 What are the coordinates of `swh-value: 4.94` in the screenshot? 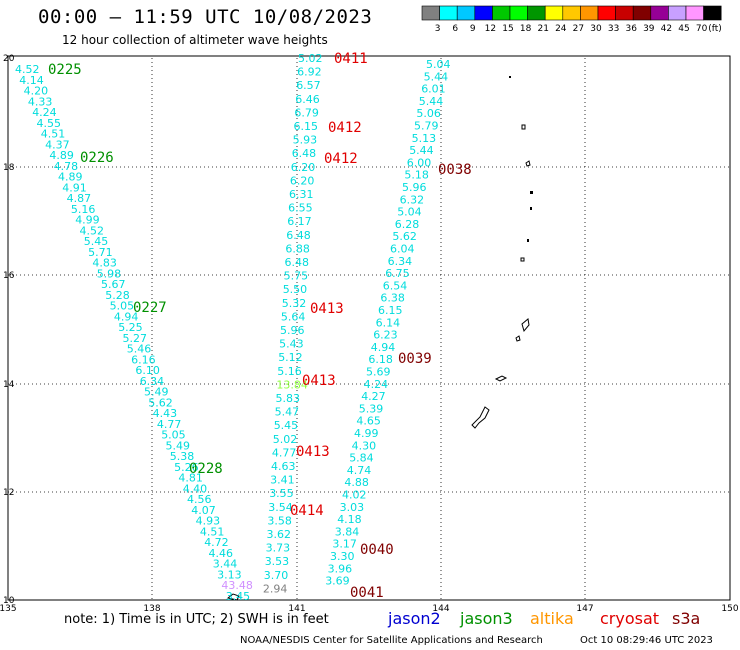 It's located at (126, 316).